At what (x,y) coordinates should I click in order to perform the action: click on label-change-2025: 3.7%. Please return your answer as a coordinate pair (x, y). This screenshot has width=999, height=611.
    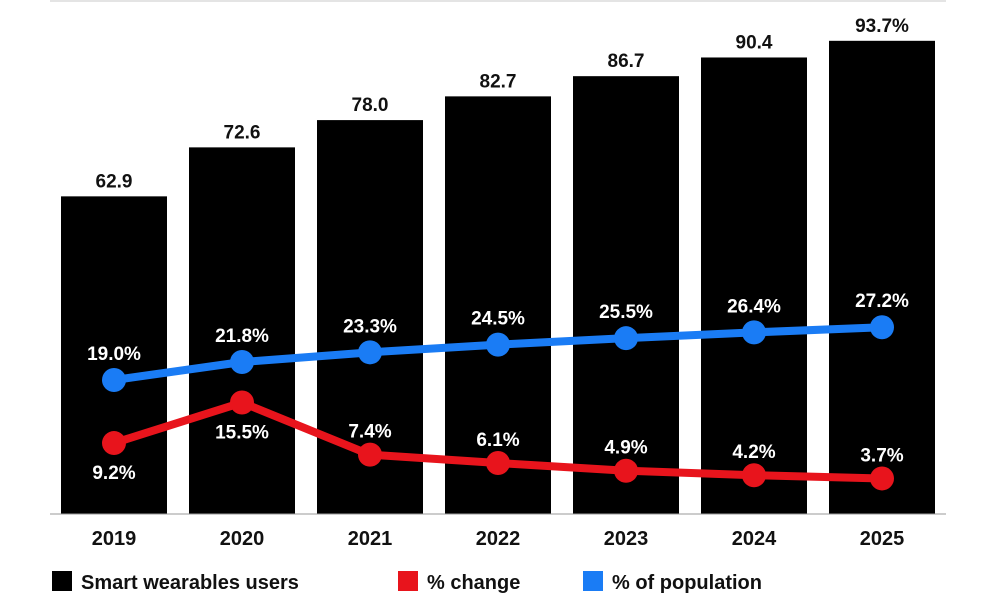
    Looking at the image, I should click on (881, 455).